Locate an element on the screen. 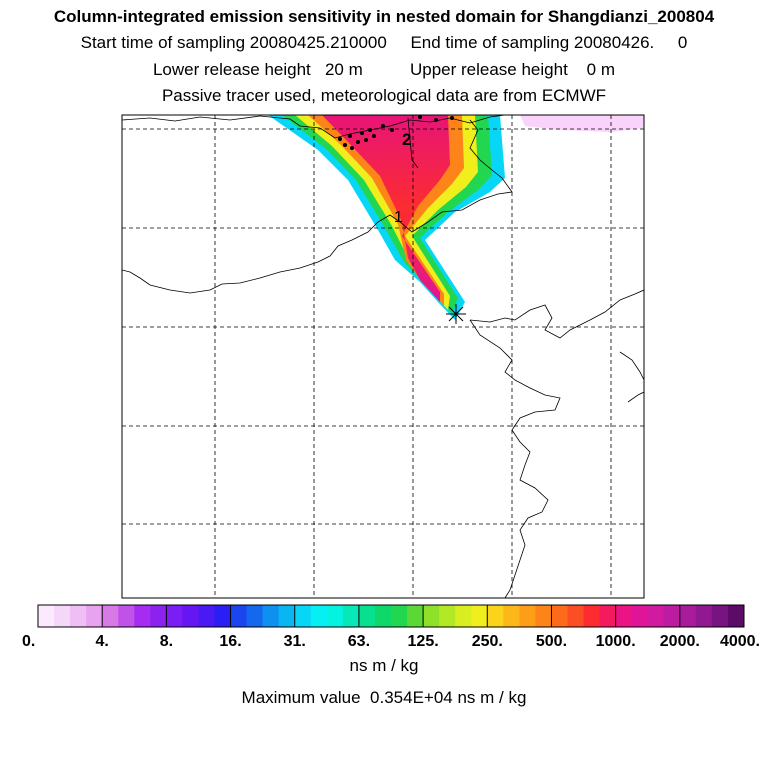 The image size is (768, 768). colorbar-tick-label: 16. is located at coordinates (230, 641).